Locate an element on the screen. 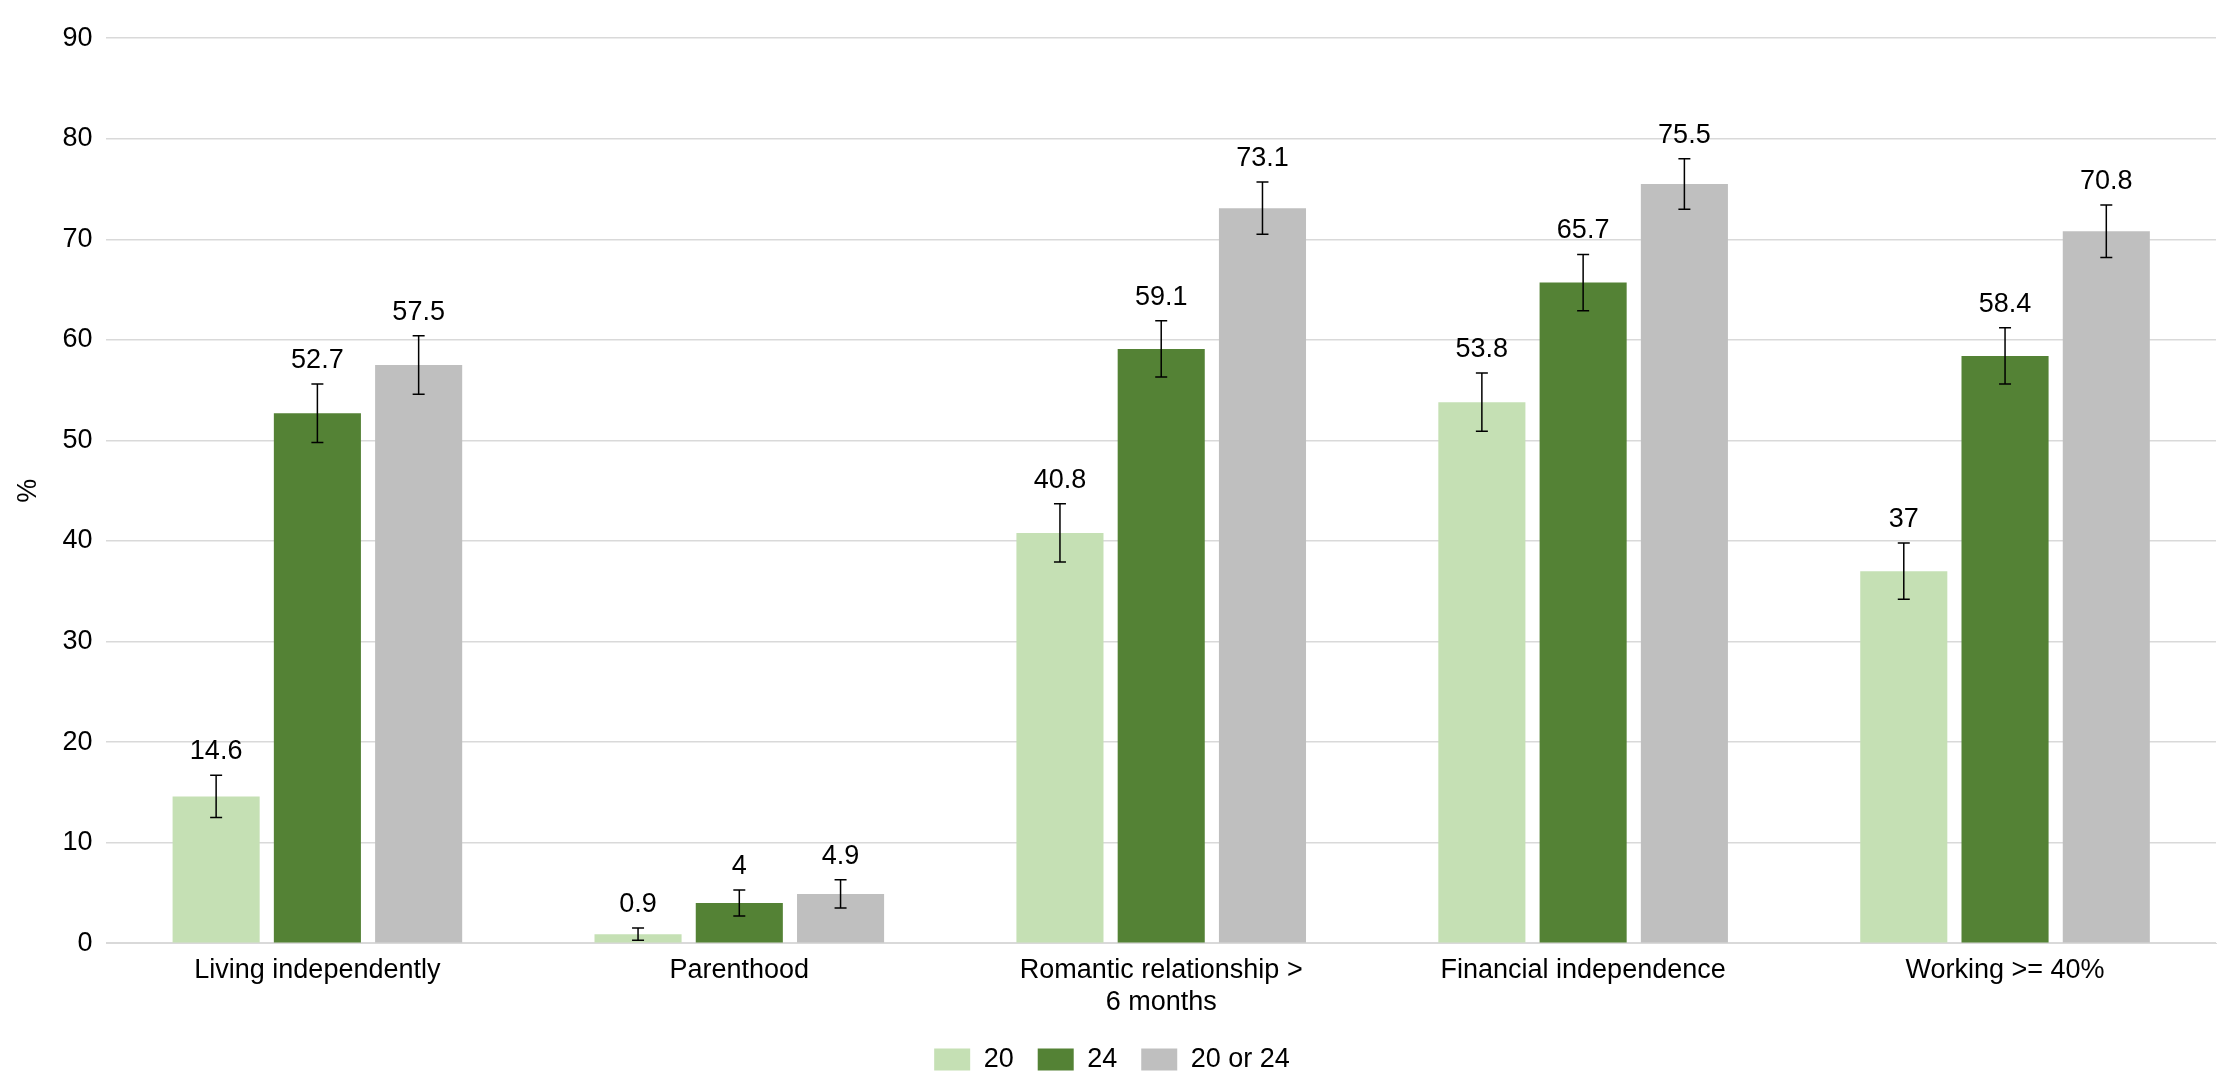  x-tick-label: Parenthood is located at coordinates (739, 968).